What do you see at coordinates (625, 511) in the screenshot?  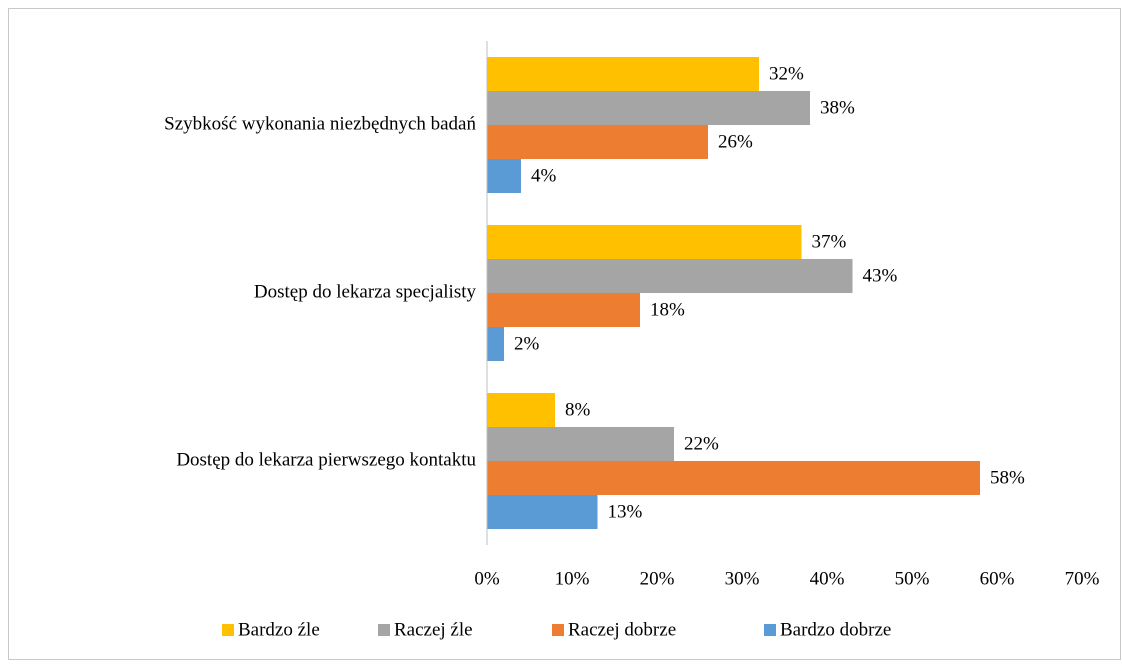 I see `value-label: 13%` at bounding box center [625, 511].